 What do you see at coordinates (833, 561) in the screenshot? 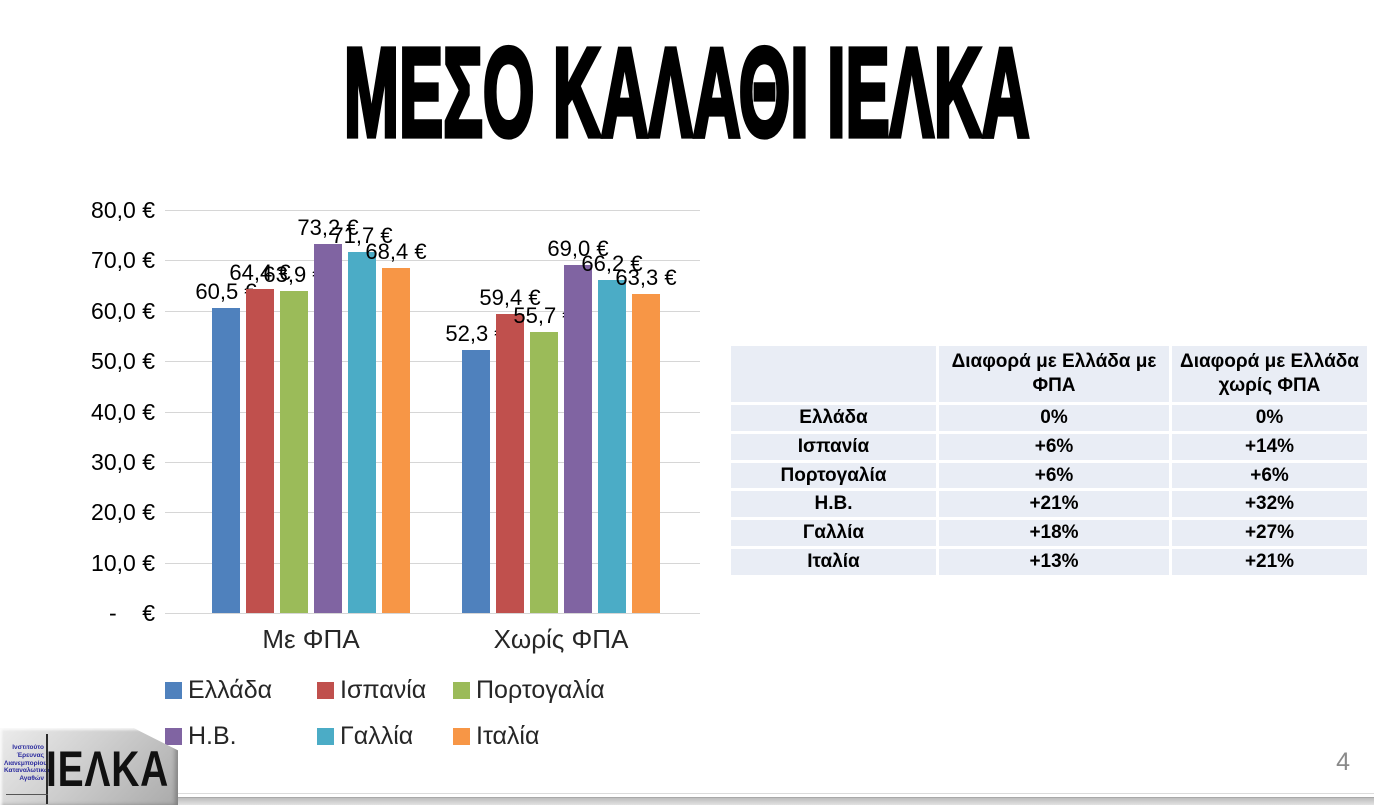
I see `table-row-label: Ιταλία` at bounding box center [833, 561].